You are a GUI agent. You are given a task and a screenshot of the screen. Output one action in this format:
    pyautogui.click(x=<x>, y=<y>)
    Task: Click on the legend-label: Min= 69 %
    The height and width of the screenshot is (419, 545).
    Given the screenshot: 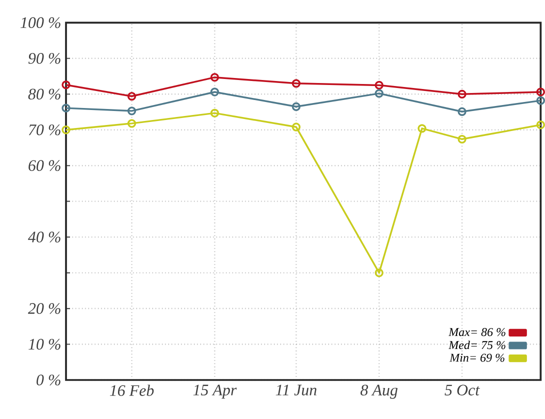 What is the action you would take?
    pyautogui.click(x=476, y=358)
    